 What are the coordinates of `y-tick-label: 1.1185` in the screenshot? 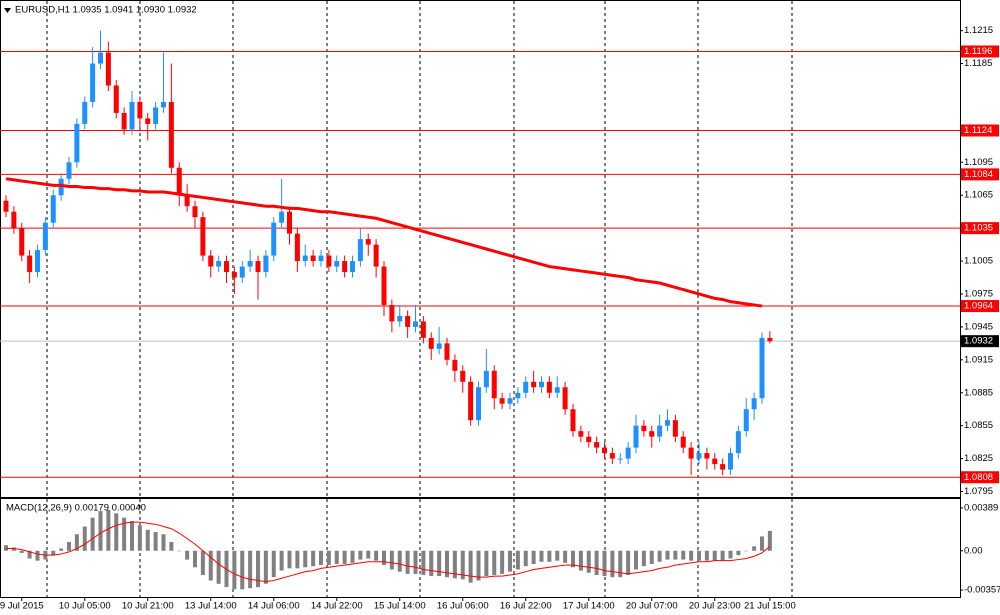 It's located at (978, 63).